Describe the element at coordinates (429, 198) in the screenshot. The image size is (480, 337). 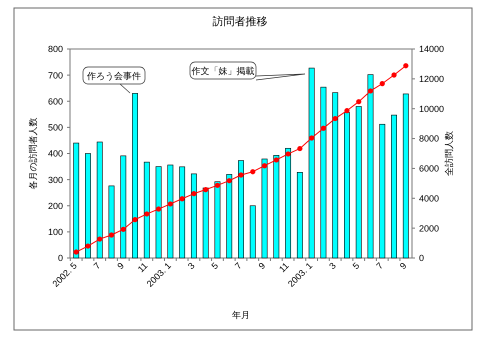
I see `y2-tick-label: 4000` at that location.